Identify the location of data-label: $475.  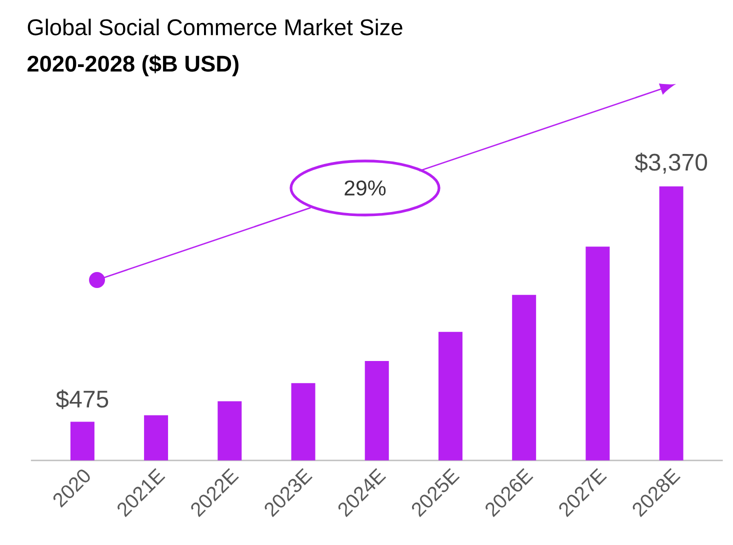
(82, 400).